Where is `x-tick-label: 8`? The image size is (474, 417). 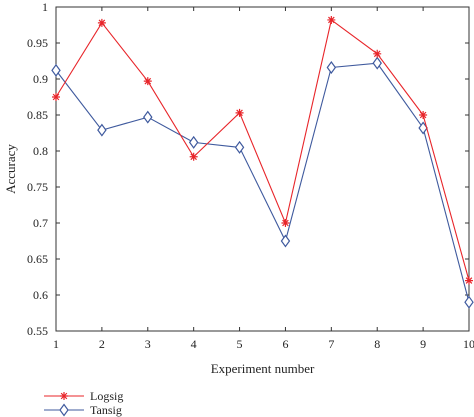
x-tick-label: 8 is located at coordinates (377, 344).